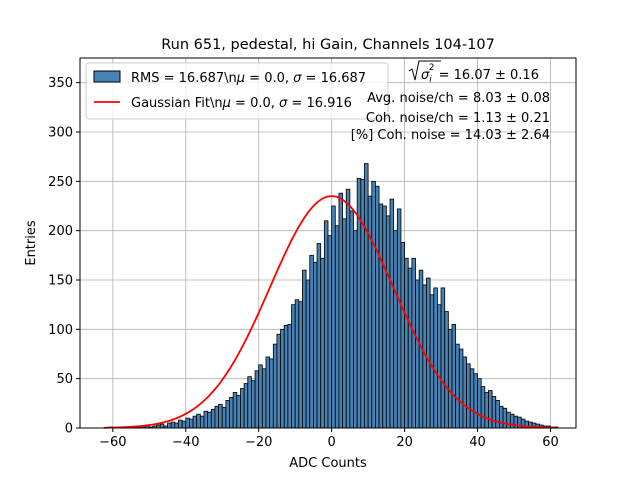 The image size is (640, 480). I want to click on y-tick-label: 200, so click(60, 231).